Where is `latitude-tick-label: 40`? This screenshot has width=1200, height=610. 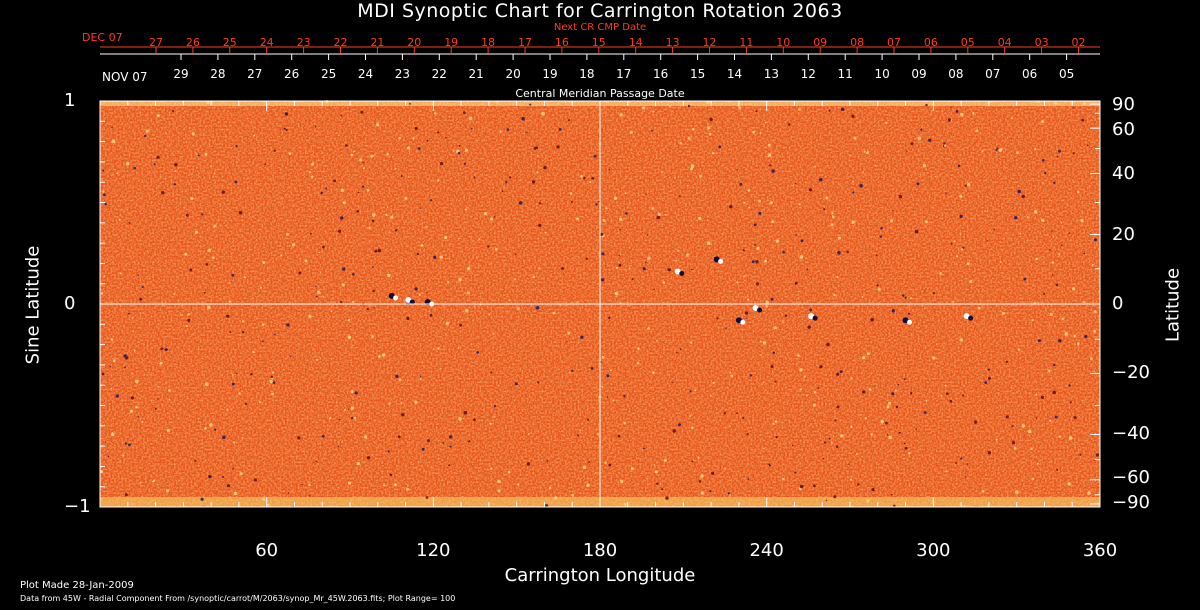 latitude-tick-label: 40 is located at coordinates (1123, 173).